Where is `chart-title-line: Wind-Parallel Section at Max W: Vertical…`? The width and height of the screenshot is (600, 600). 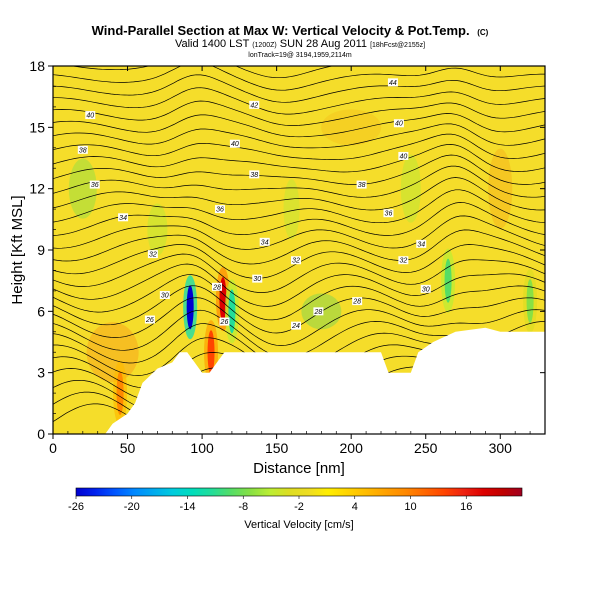 chart-title-line: Wind-Parallel Section at Max W: Vertical… is located at coordinates (290, 30).